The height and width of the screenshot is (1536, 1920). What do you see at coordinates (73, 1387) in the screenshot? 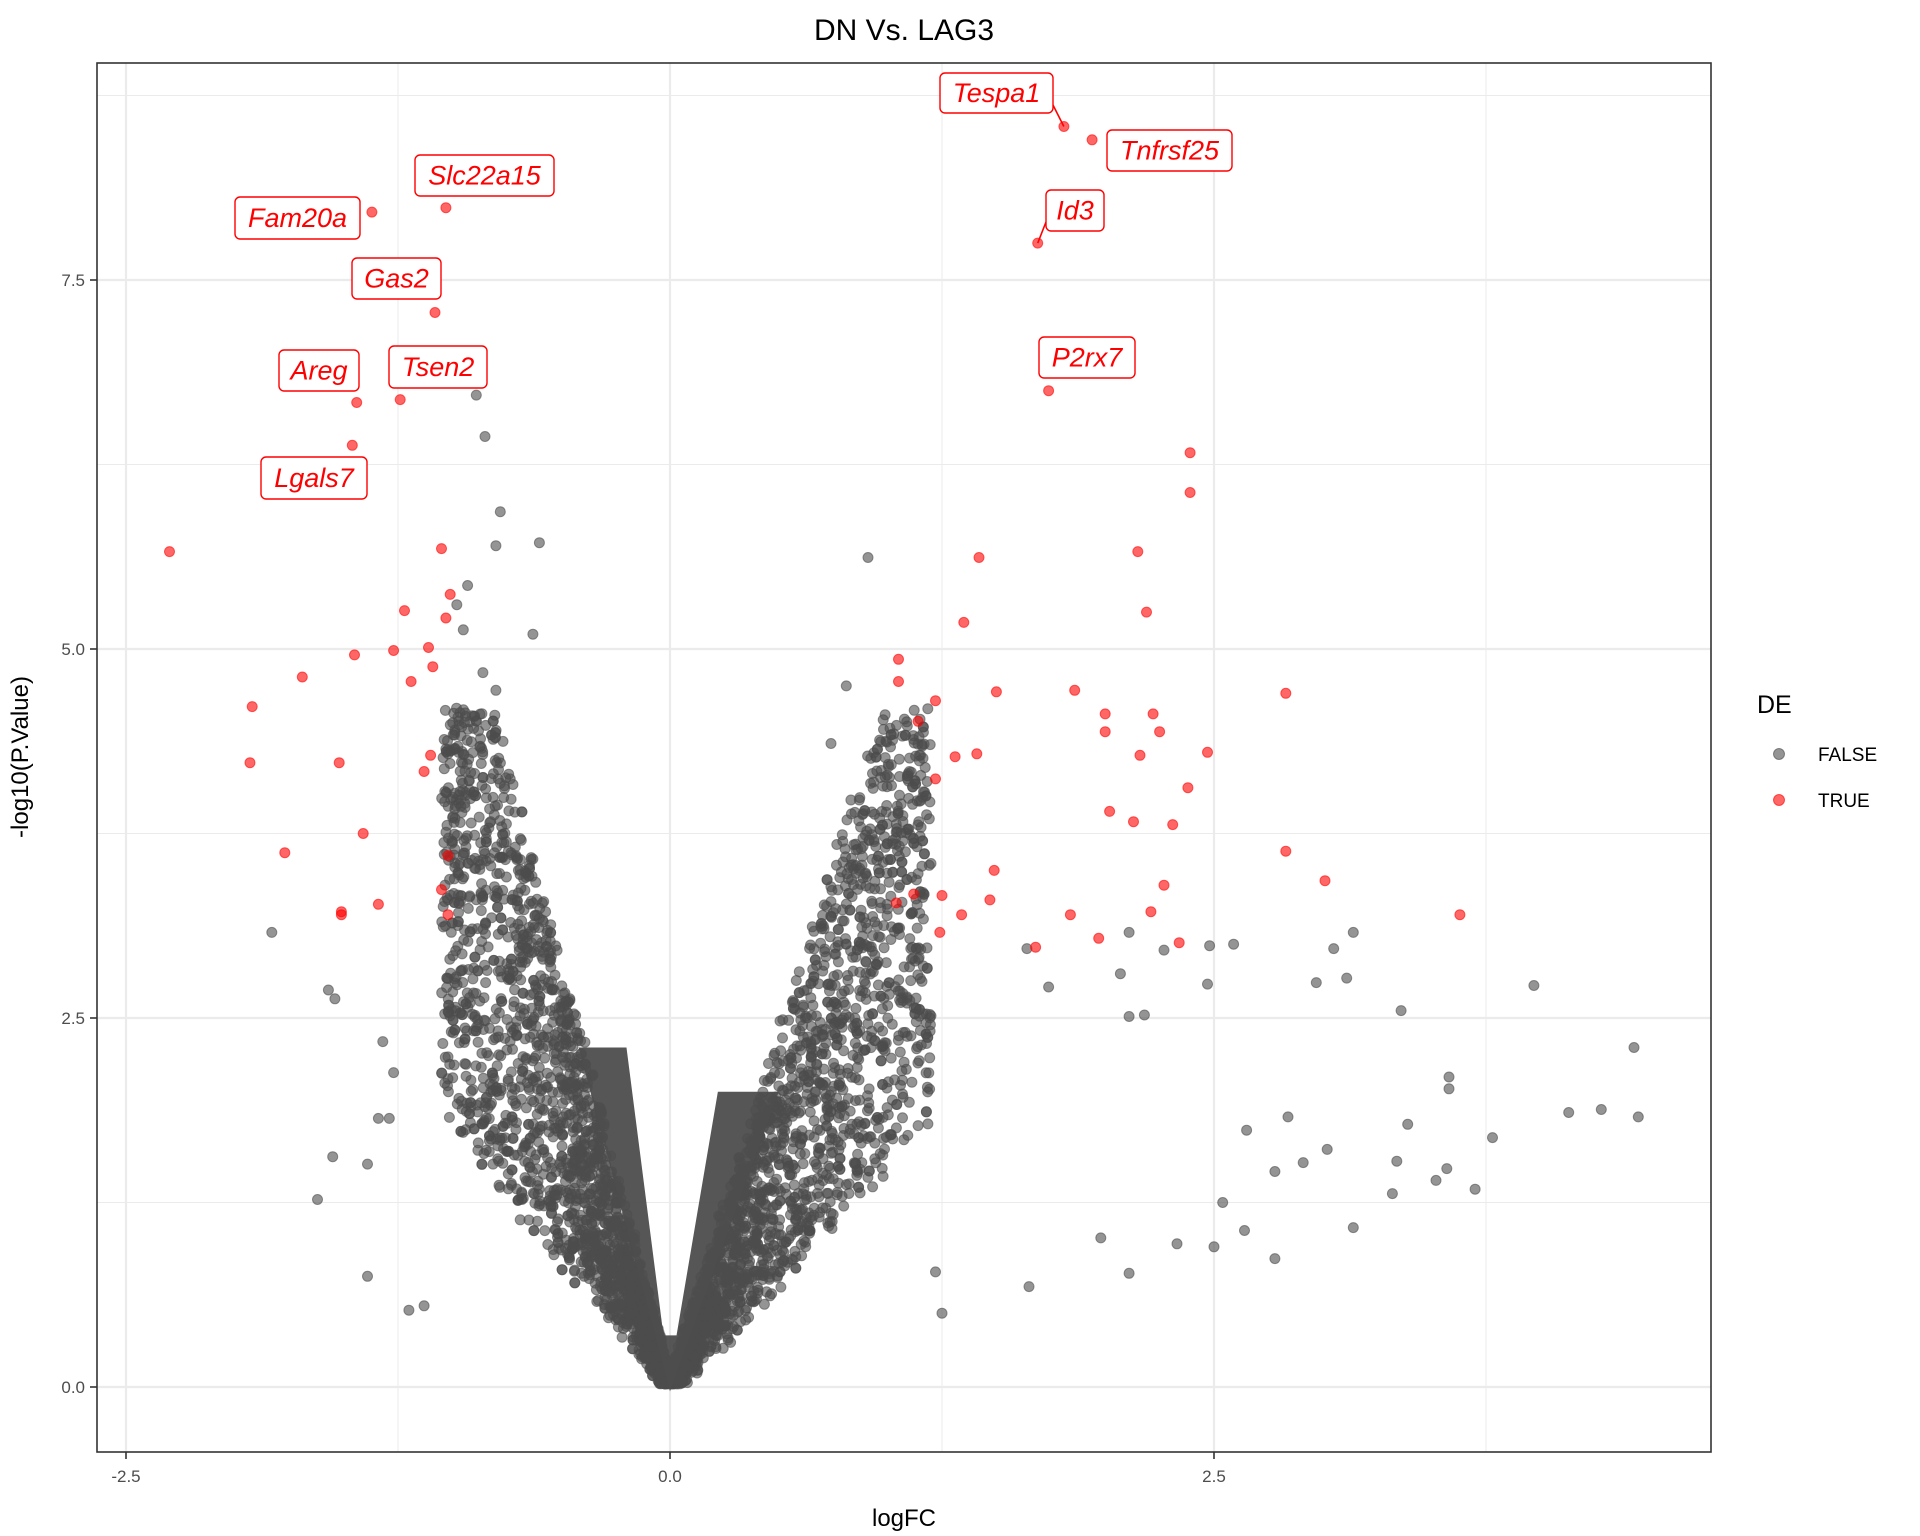
I see `y-tick-label: 0.0` at bounding box center [73, 1387].